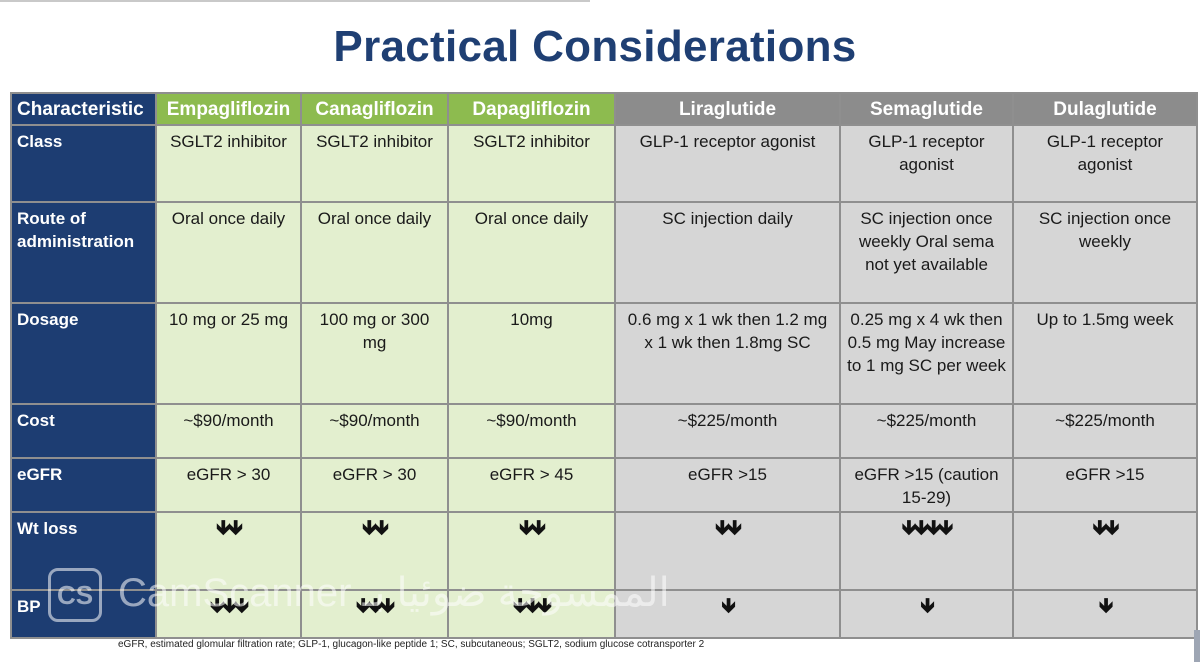  Describe the element at coordinates (83, 252) in the screenshot. I see `row-label-route: Route of administration` at that location.